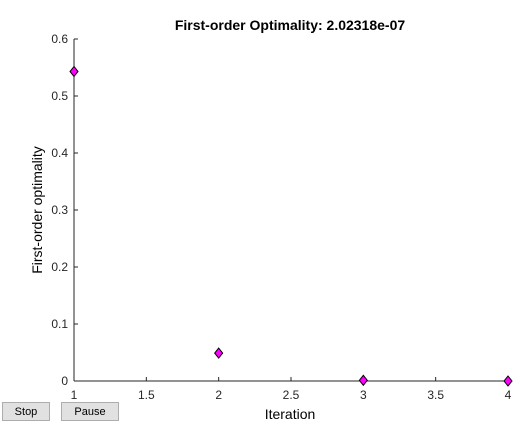  What do you see at coordinates (90, 411) in the screenshot?
I see `pause-button: Pause` at bounding box center [90, 411].